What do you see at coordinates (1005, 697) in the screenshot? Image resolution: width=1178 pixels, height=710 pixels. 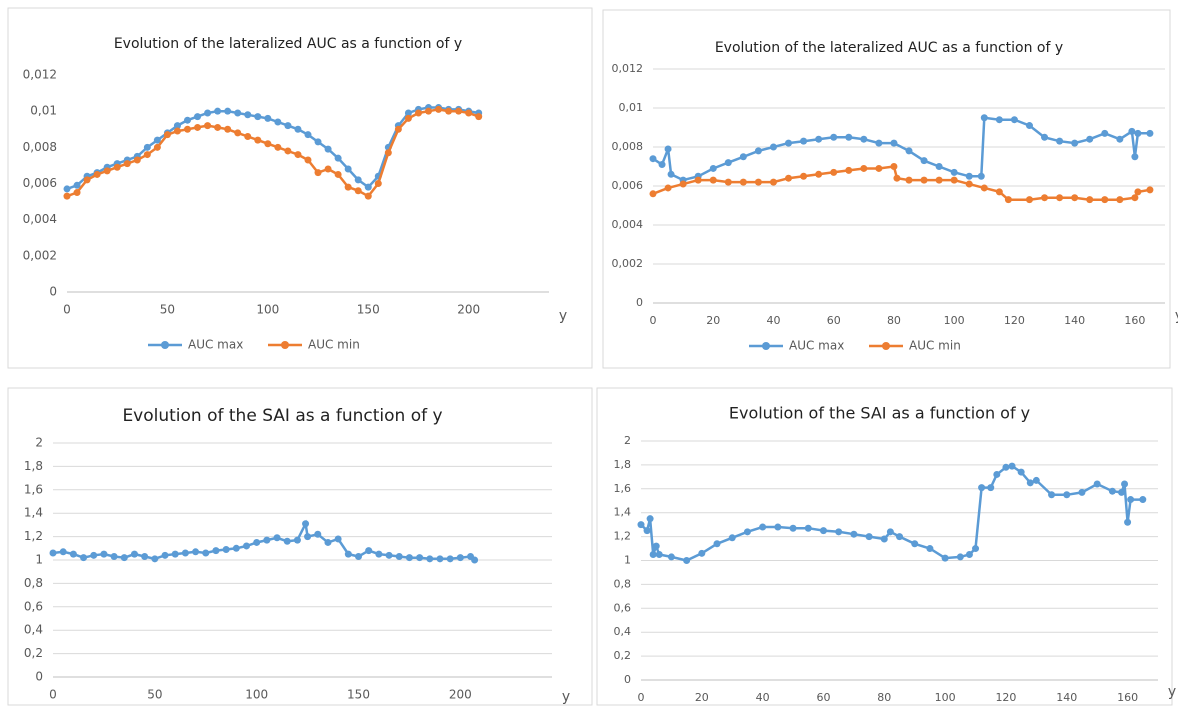 I see `x-tick-label: 120` at bounding box center [1005, 697].